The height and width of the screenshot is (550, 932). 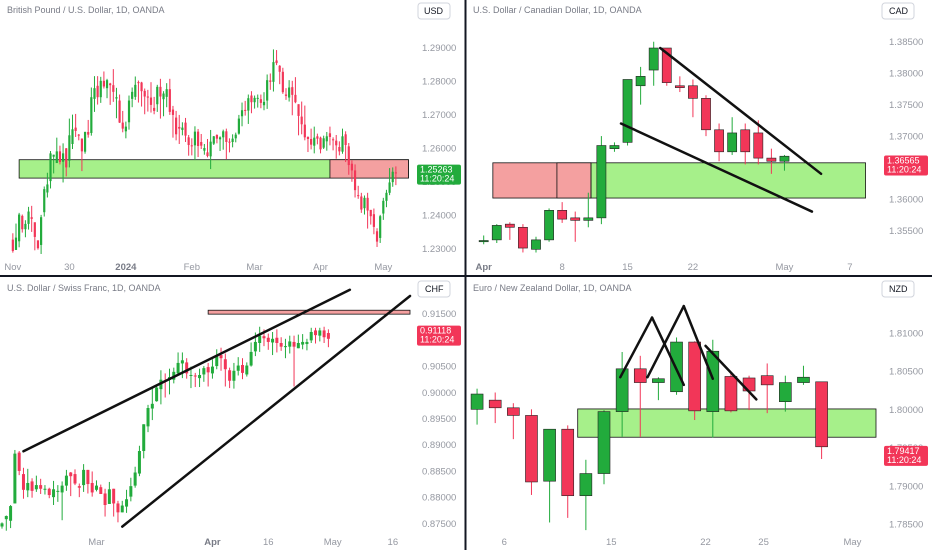 What do you see at coordinates (552, 288) in the screenshot?
I see `chart-title: Euro / New Zealand Dollar, 1D, OANDA` at bounding box center [552, 288].